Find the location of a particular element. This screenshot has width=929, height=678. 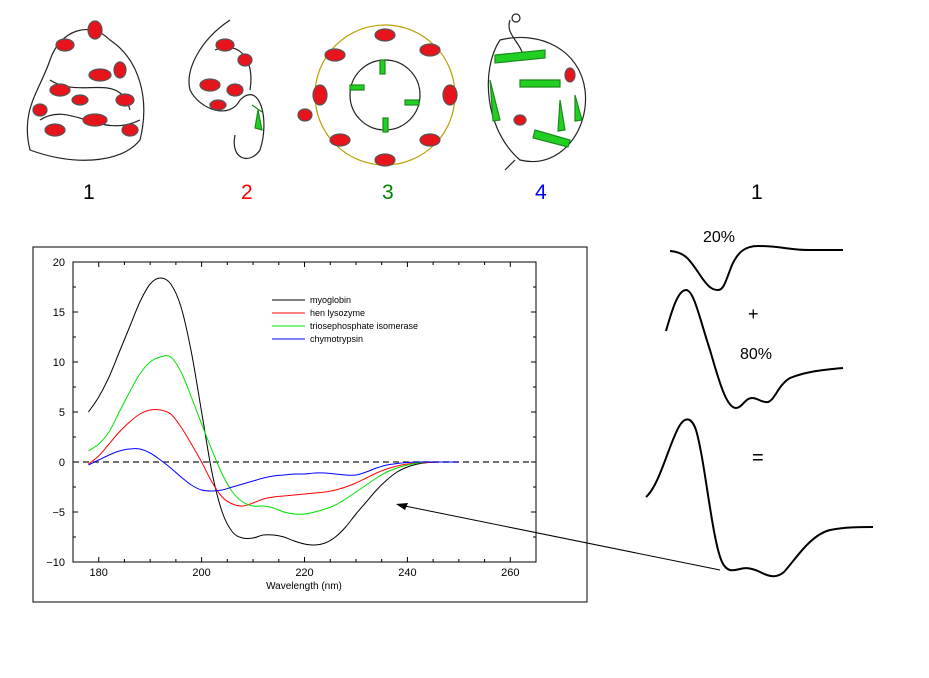

structure-label-text: 2 is located at coordinates (247, 192).